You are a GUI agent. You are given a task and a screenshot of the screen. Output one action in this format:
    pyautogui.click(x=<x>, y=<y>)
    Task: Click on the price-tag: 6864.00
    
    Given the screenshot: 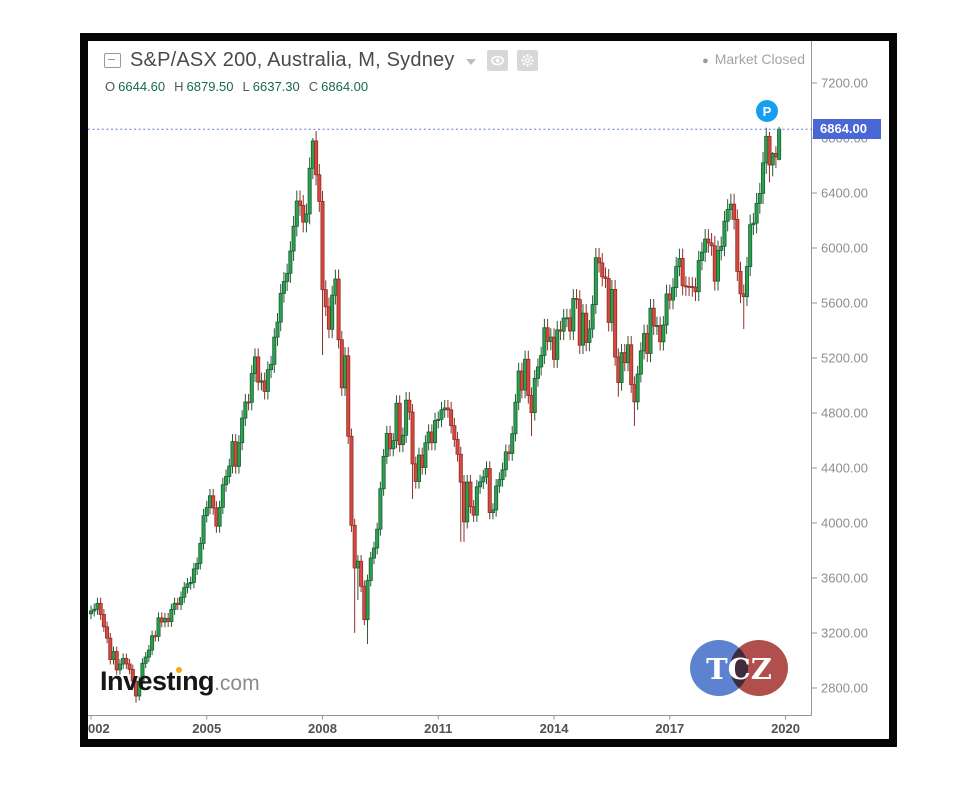 What is the action you would take?
    pyautogui.click(x=847, y=129)
    